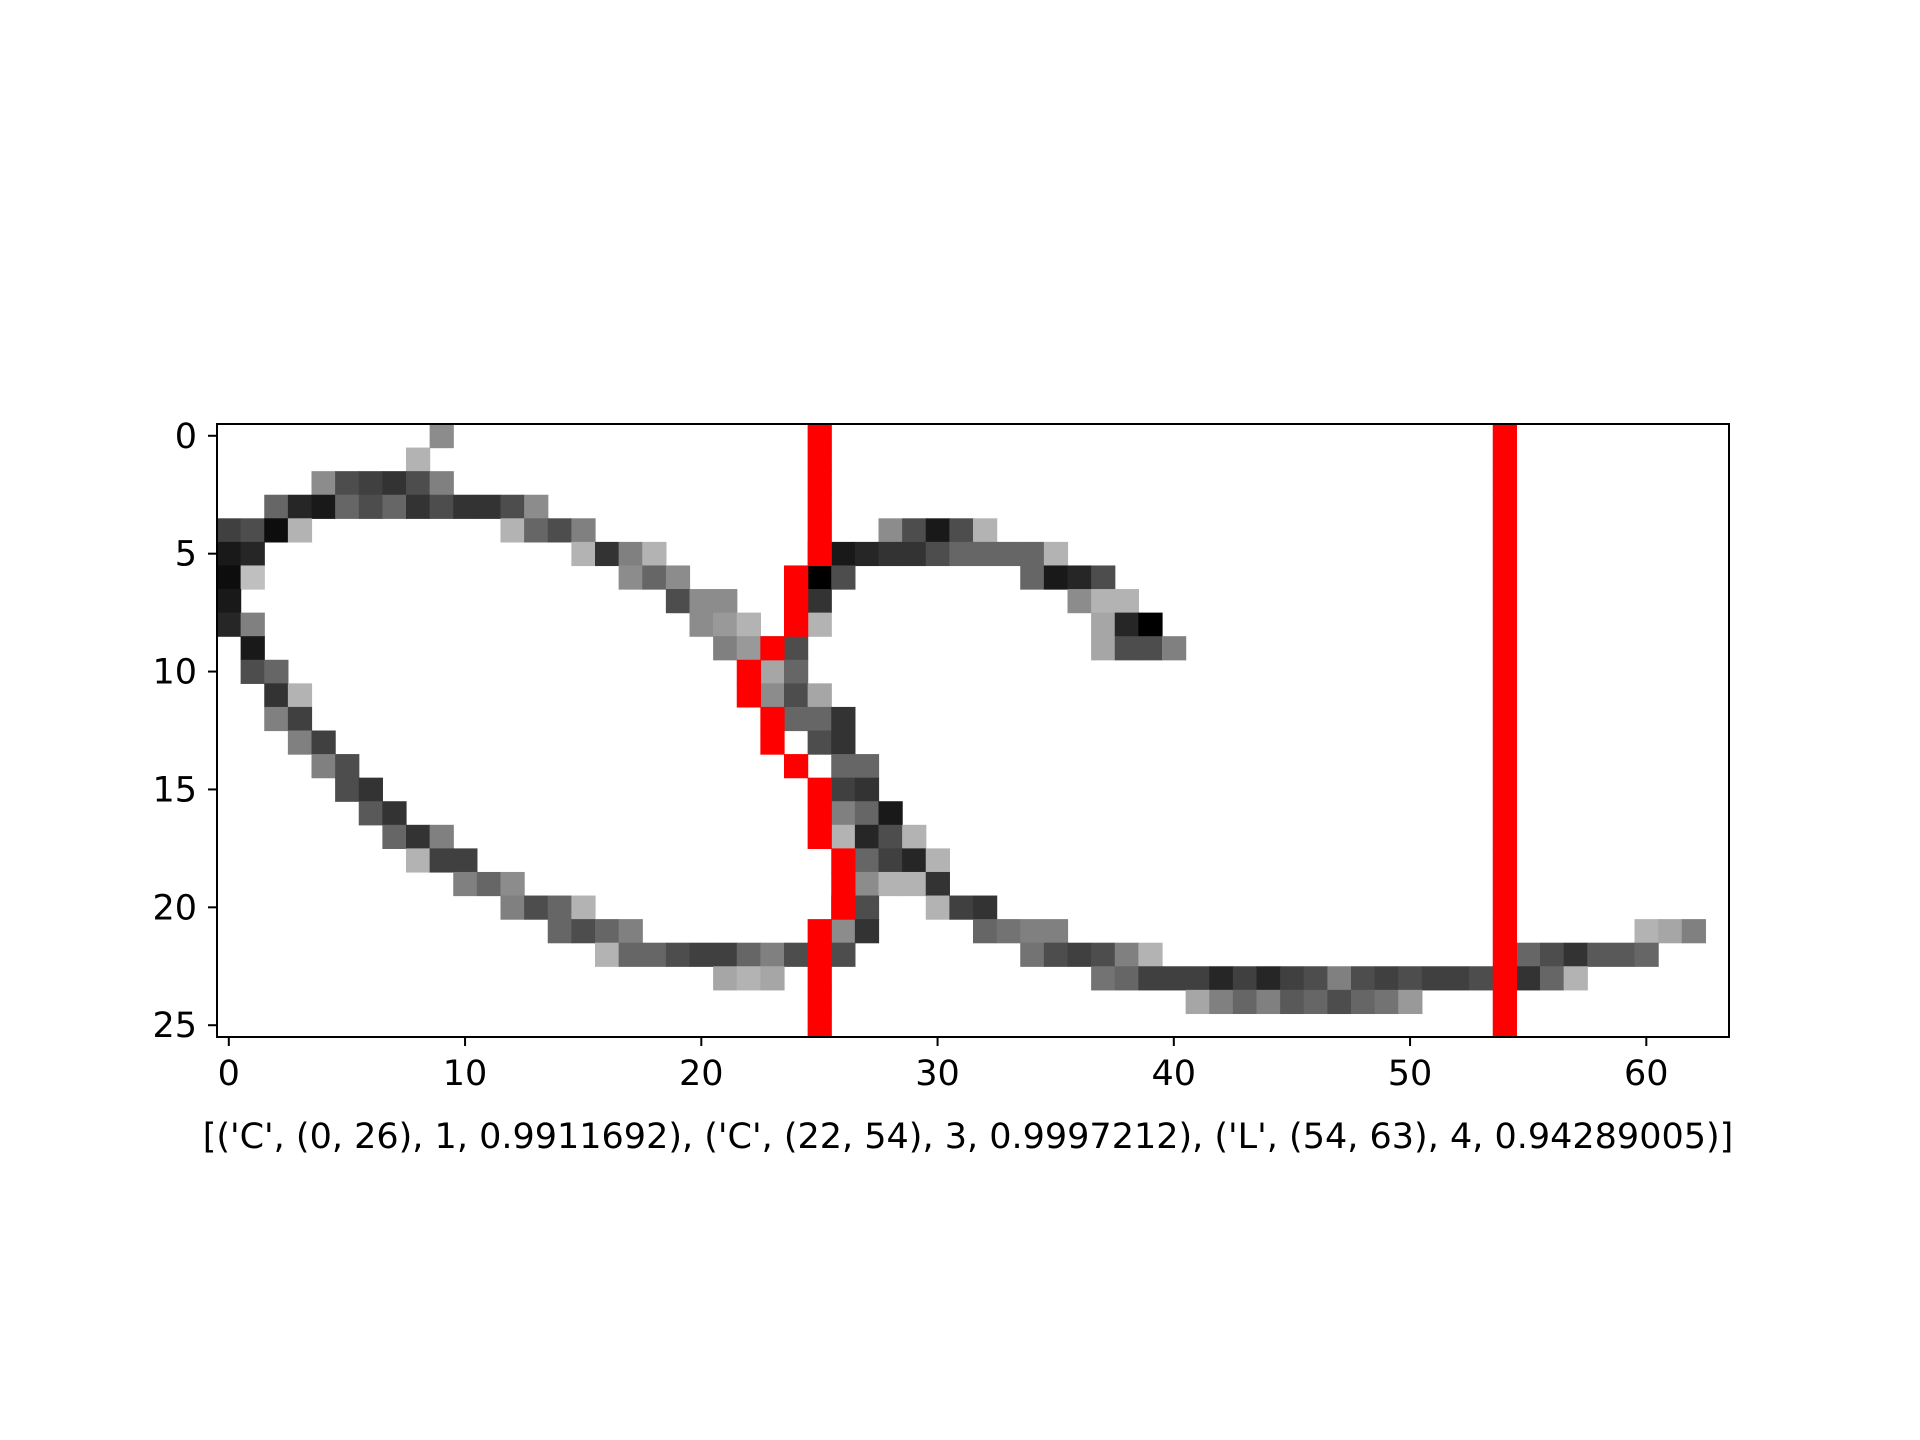 This screenshot has height=1440, width=1920. I want to click on x-tick-label: 20, so click(701, 1074).